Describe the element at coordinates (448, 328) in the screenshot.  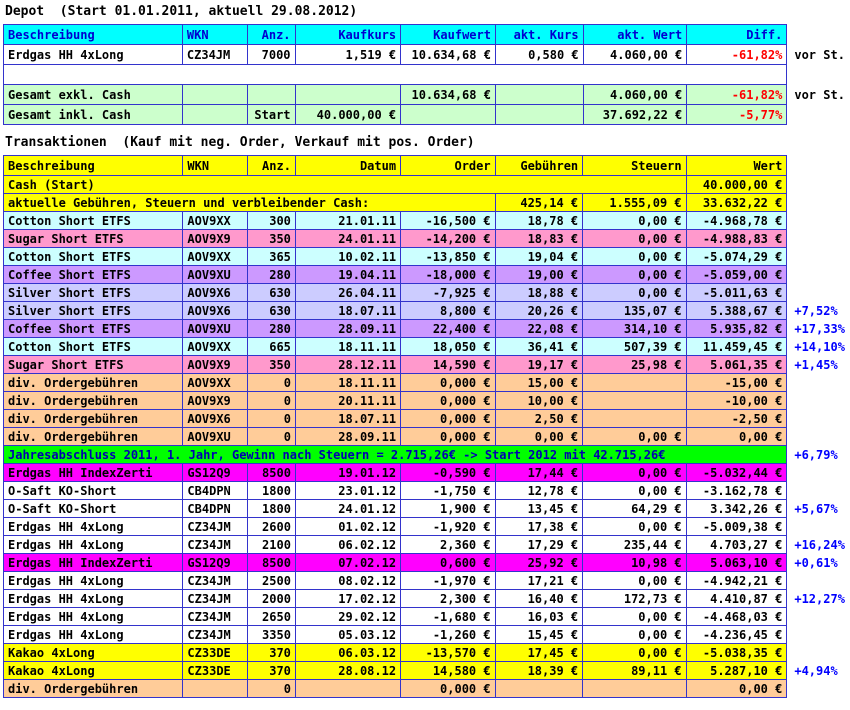
I see `cell-order: 22,400 €` at that location.